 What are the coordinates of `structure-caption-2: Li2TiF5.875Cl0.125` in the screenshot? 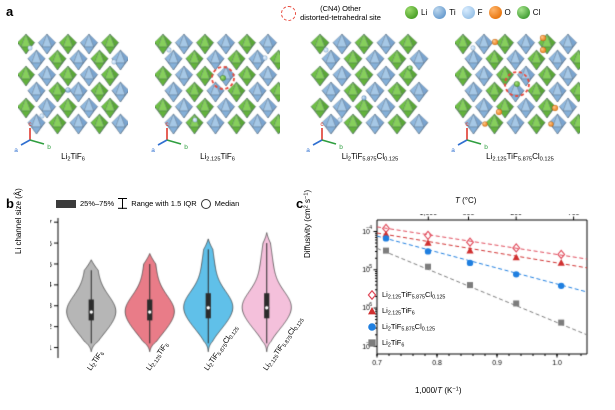 It's located at (370, 157).